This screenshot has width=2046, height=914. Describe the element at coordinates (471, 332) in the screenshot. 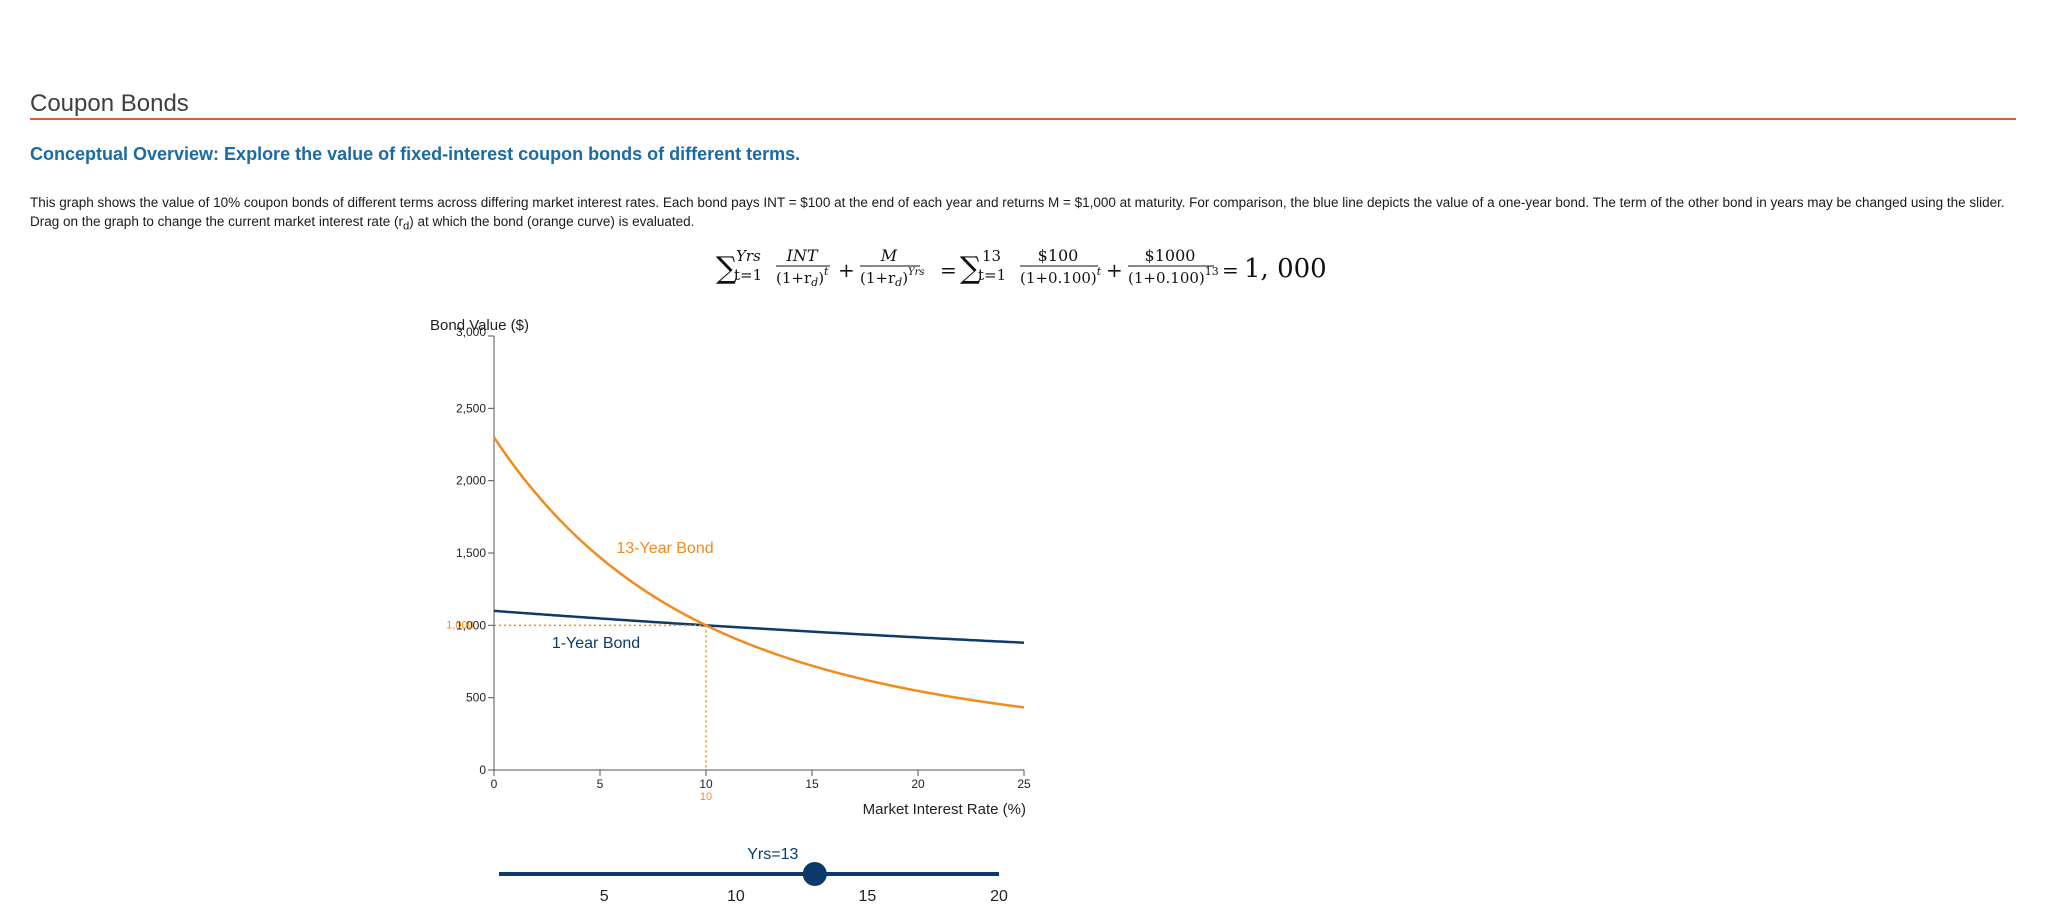

I see `y-tick-label: 3,000` at that location.